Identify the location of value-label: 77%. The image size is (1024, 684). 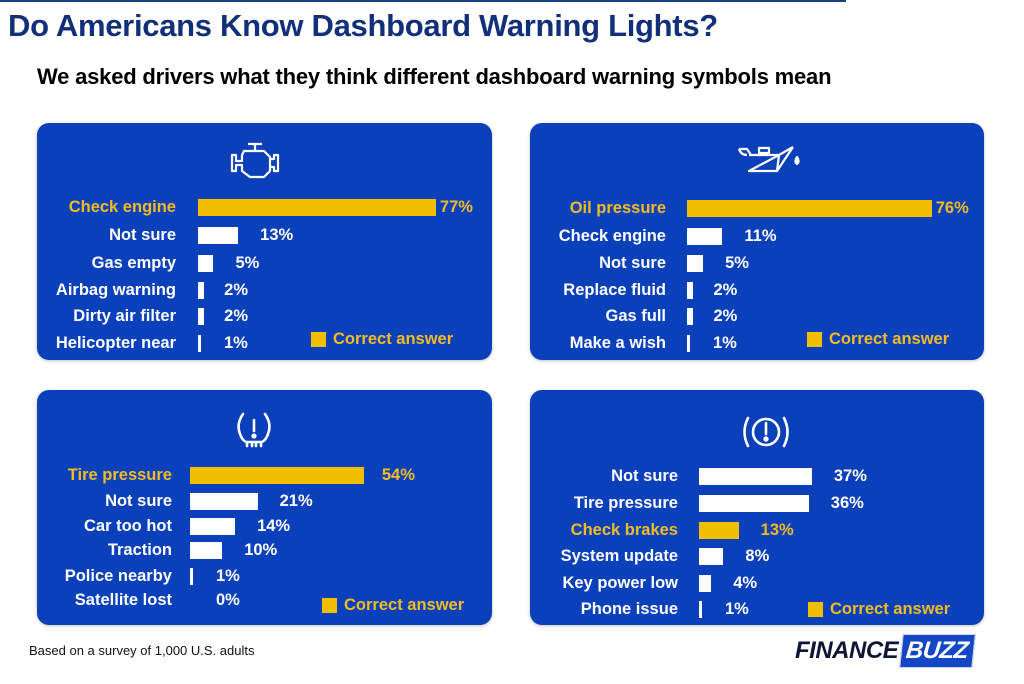
(456, 207).